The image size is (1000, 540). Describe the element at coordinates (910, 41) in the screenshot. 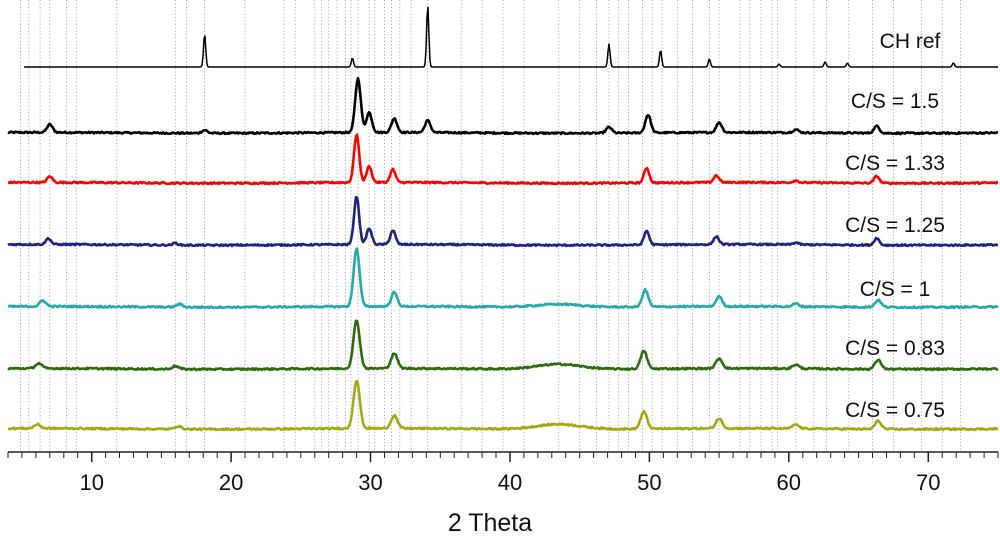

I see `series-label: CH ref` at that location.